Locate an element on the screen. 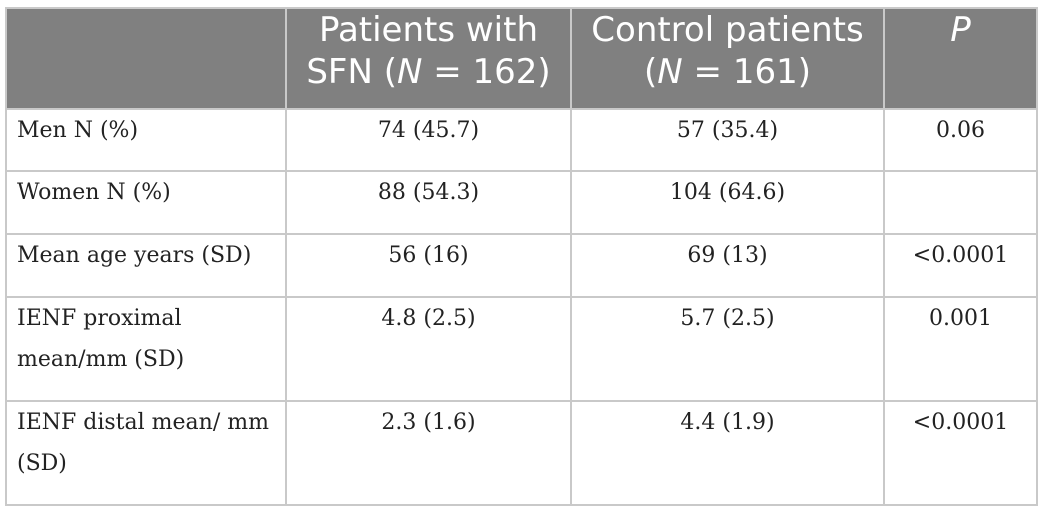 The image size is (1041, 511). control-value: 57 (35.4) is located at coordinates (727, 140).